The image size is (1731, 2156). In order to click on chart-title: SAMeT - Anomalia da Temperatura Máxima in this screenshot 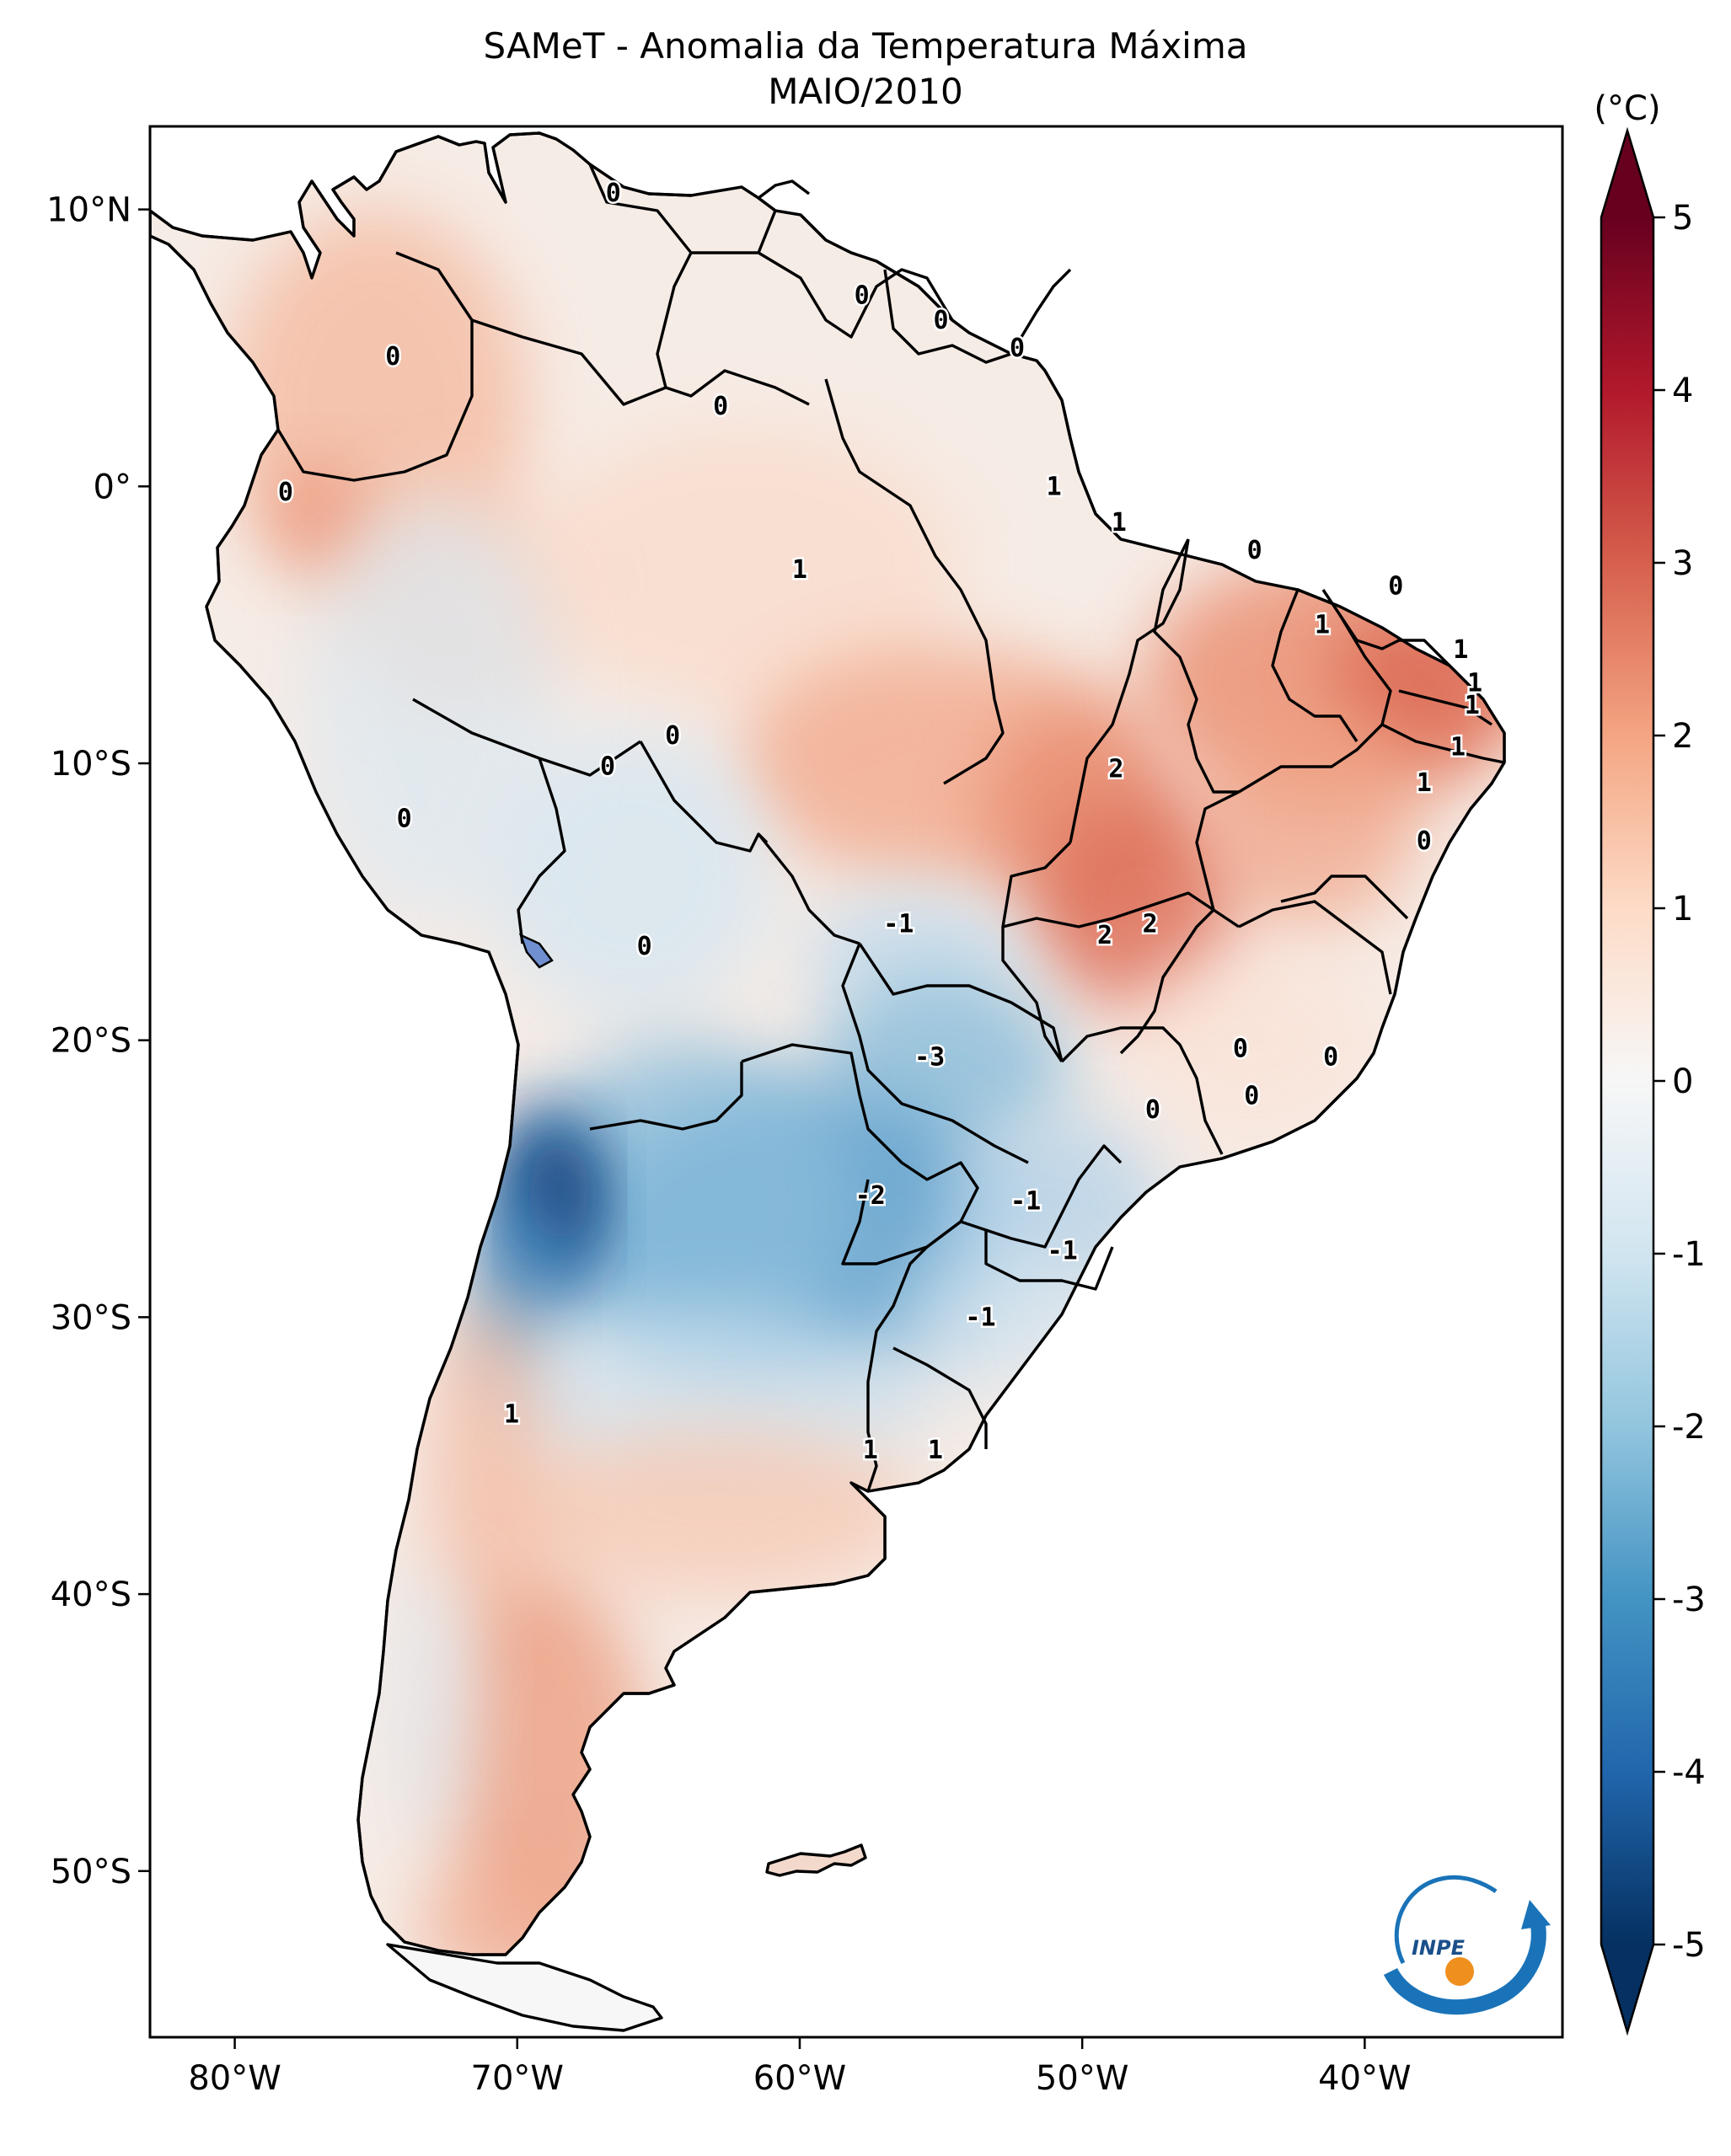, I will do `click(865, 46)`.